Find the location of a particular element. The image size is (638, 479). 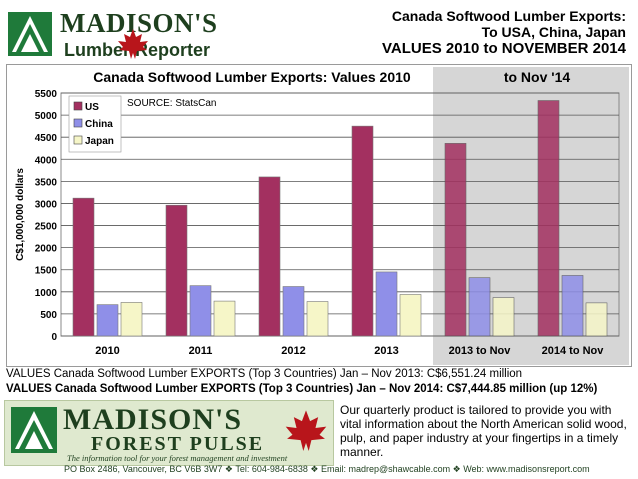

y-tick-label: 2000 is located at coordinates (46, 249).